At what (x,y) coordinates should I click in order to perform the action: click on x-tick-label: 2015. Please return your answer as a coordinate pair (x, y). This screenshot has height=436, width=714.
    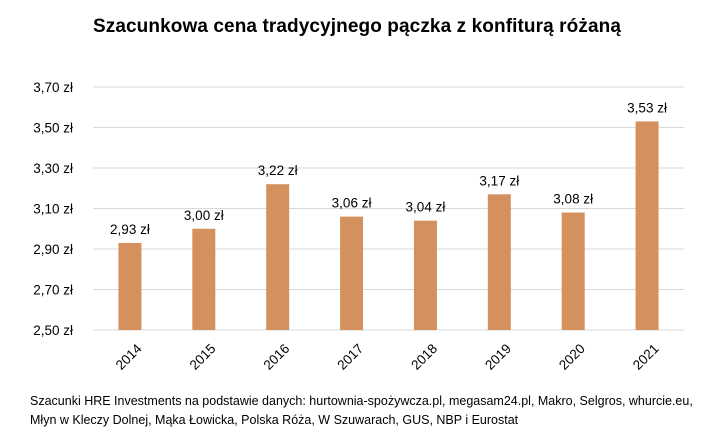
    Looking at the image, I should click on (203, 357).